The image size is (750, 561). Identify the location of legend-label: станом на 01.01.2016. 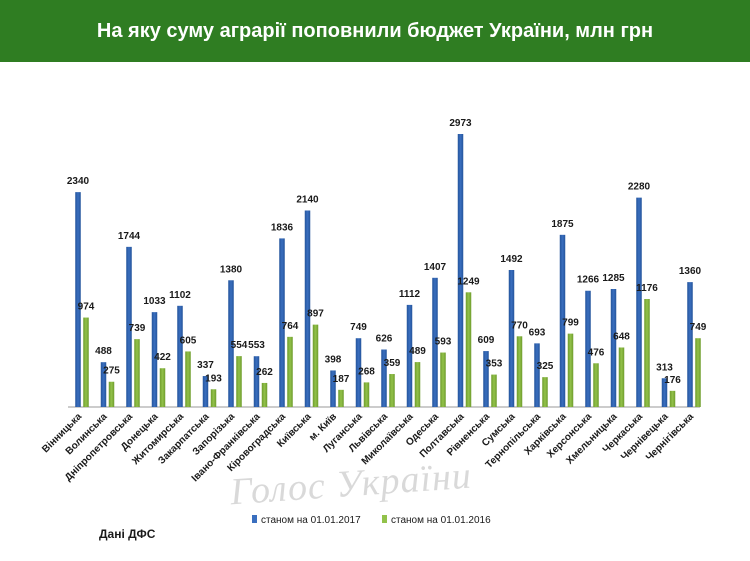
(441, 520).